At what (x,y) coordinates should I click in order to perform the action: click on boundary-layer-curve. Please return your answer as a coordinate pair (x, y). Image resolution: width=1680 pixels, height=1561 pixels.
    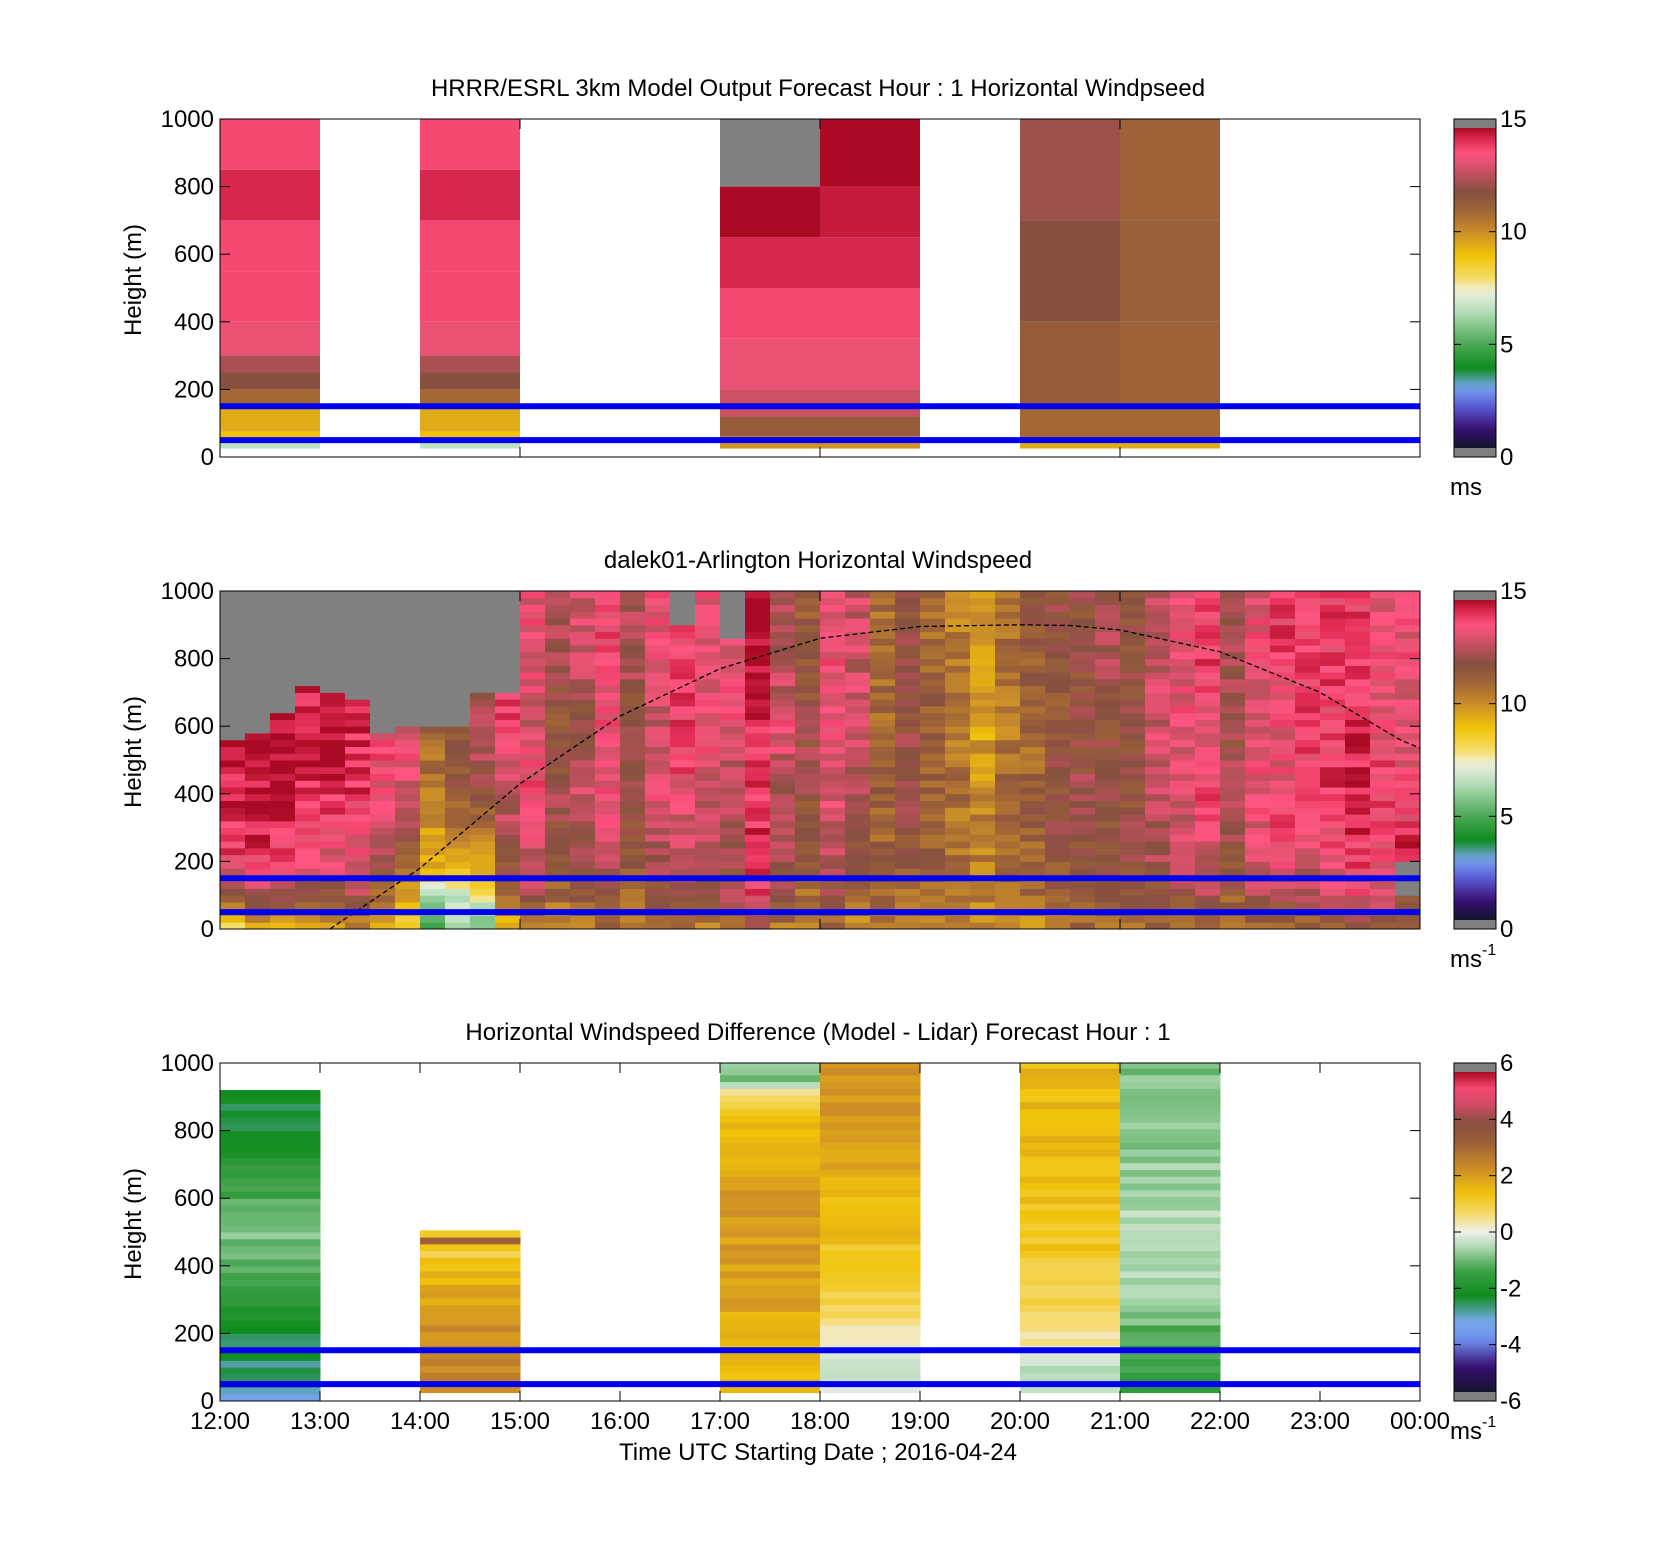
    Looking at the image, I should click on (875, 777).